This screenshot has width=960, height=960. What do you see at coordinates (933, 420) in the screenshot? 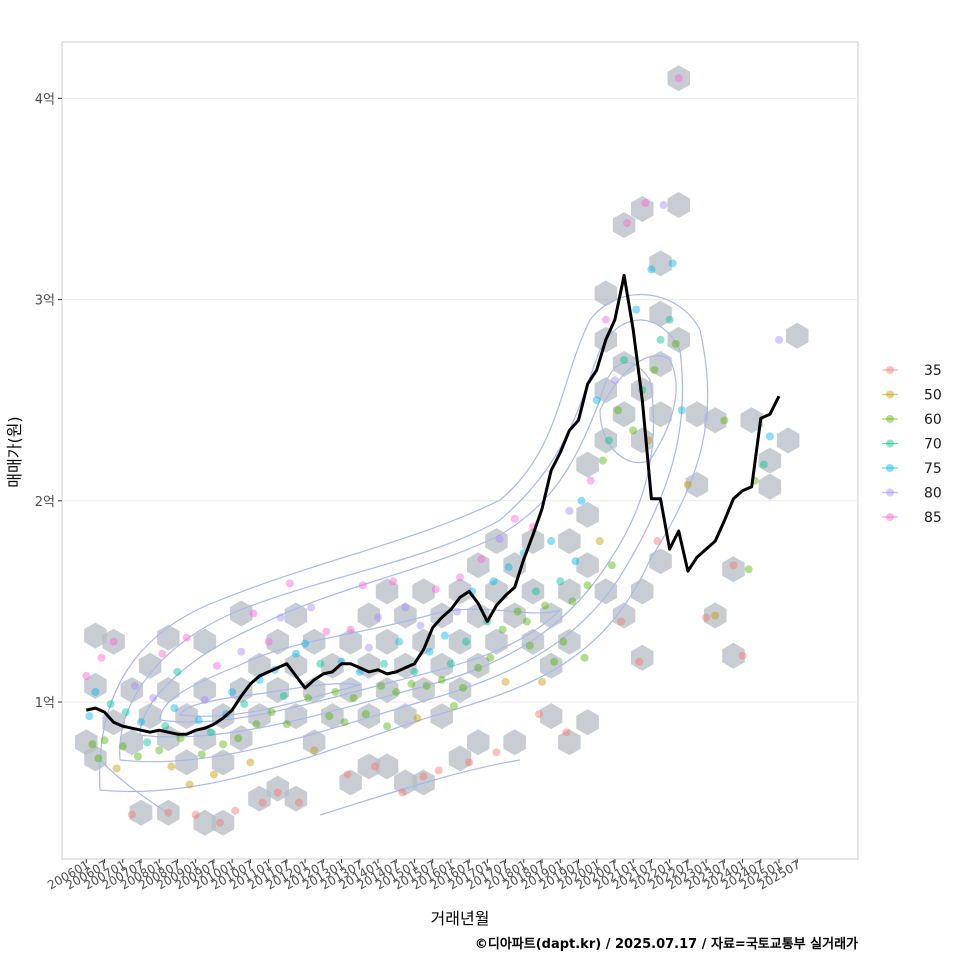
I see `legend-label: 60` at bounding box center [933, 420].